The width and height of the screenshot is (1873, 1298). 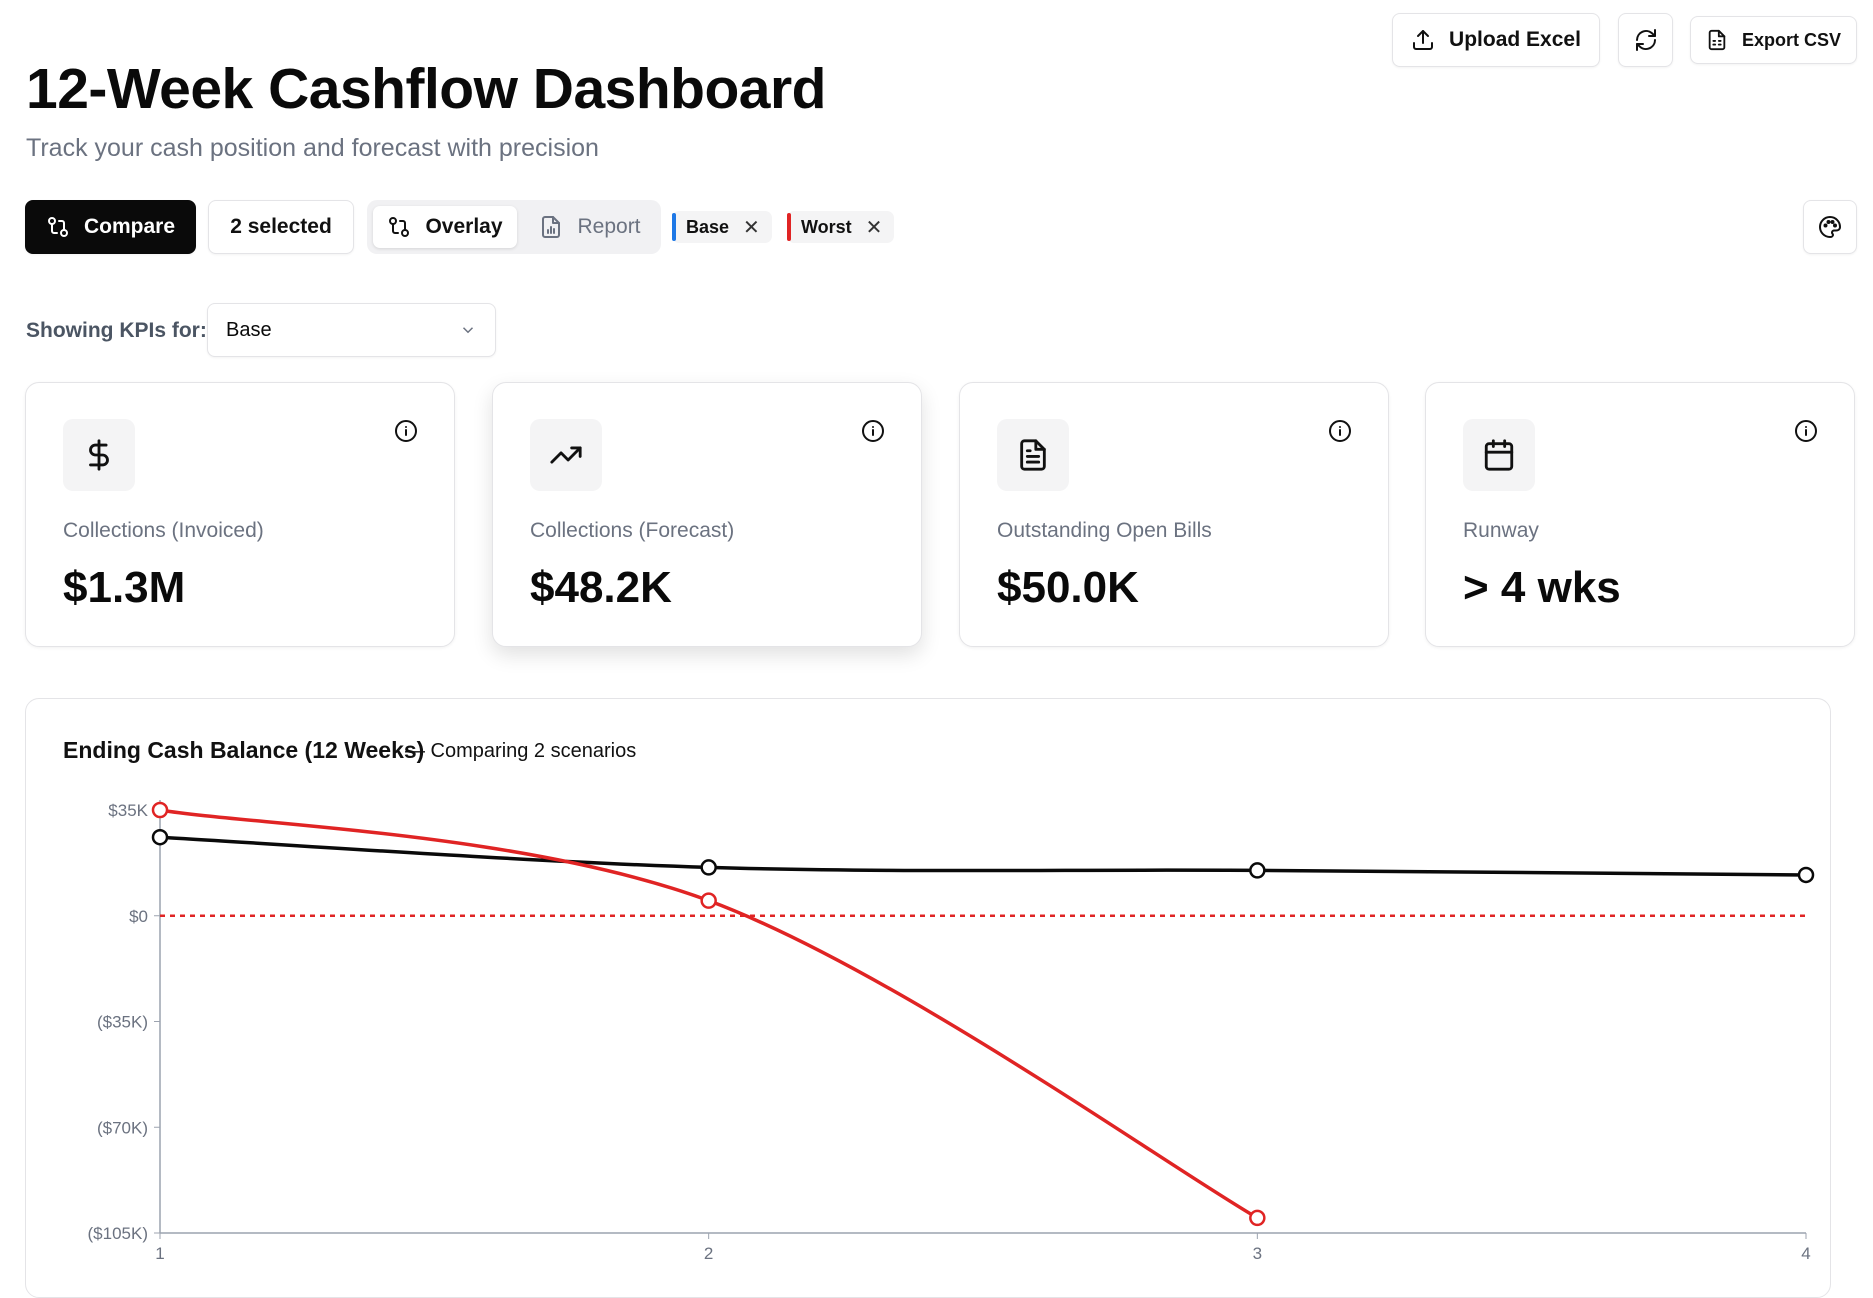 What do you see at coordinates (159, 1253) in the screenshot?
I see `x-tick-label: 1` at bounding box center [159, 1253].